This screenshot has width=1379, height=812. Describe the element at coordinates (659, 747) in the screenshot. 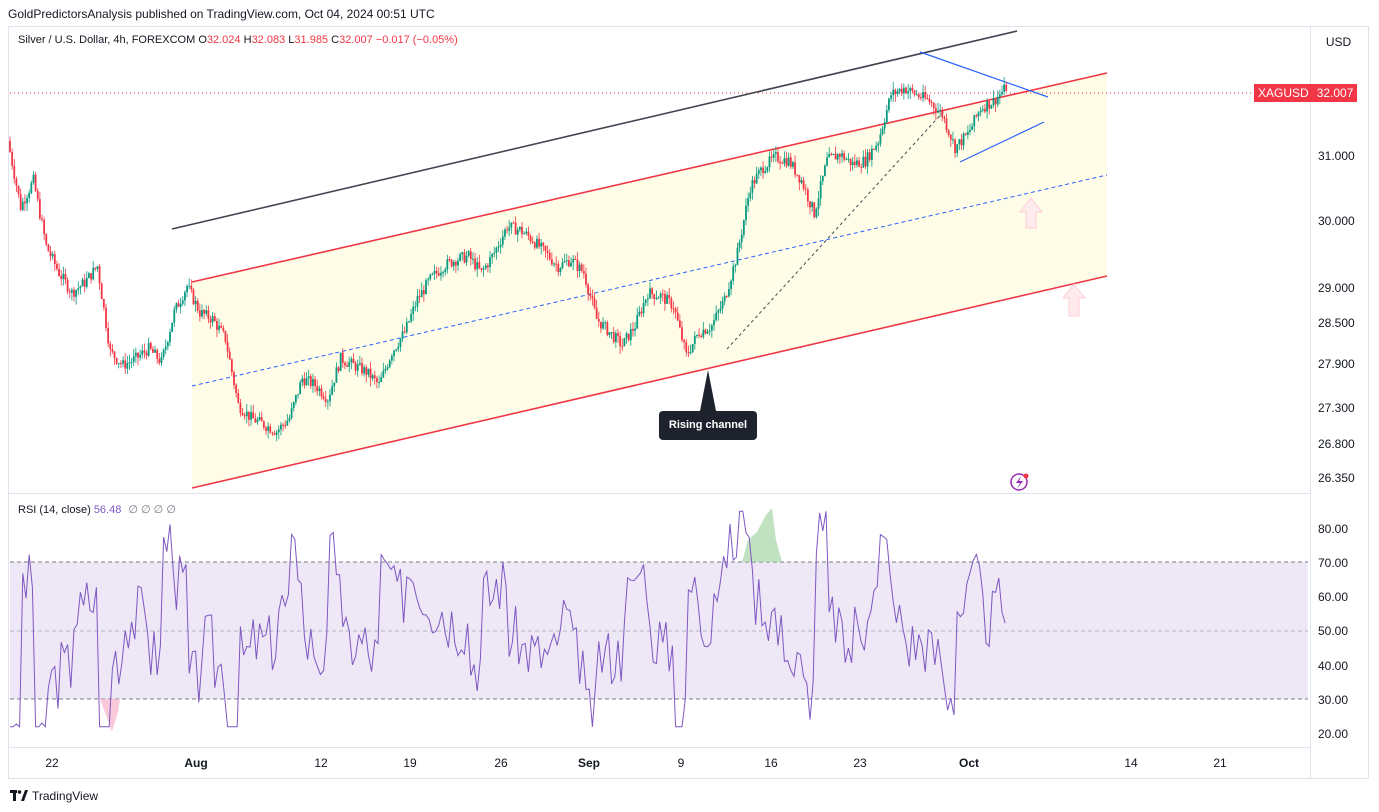

I see `time-axis` at that location.